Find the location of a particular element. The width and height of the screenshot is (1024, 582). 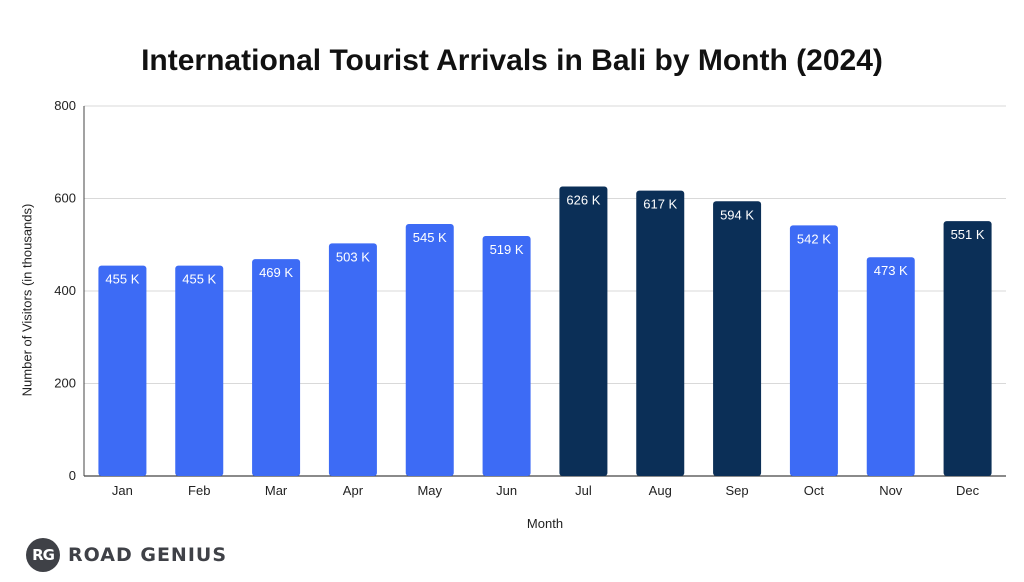

x-tick-label-apr: Apr is located at coordinates (353, 490).